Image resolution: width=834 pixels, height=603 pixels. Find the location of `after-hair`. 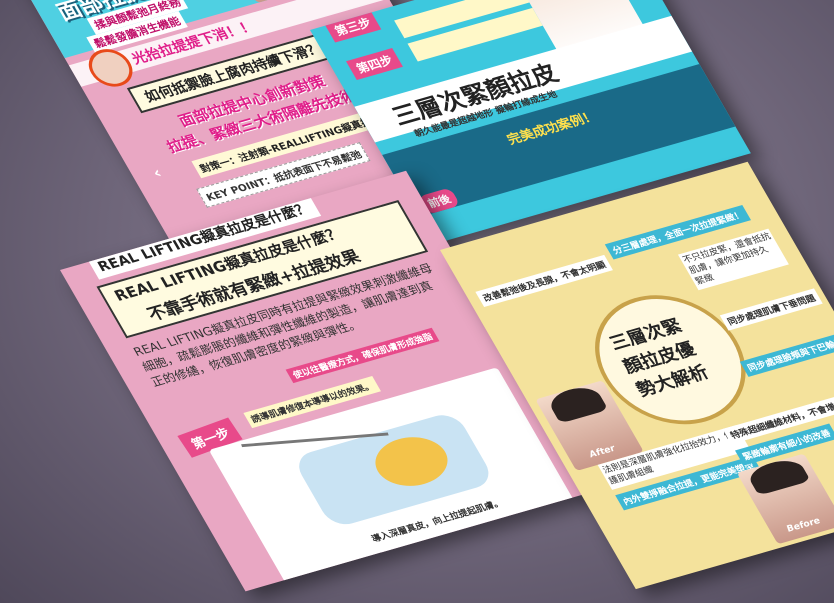

after-hair is located at coordinates (576, 403).